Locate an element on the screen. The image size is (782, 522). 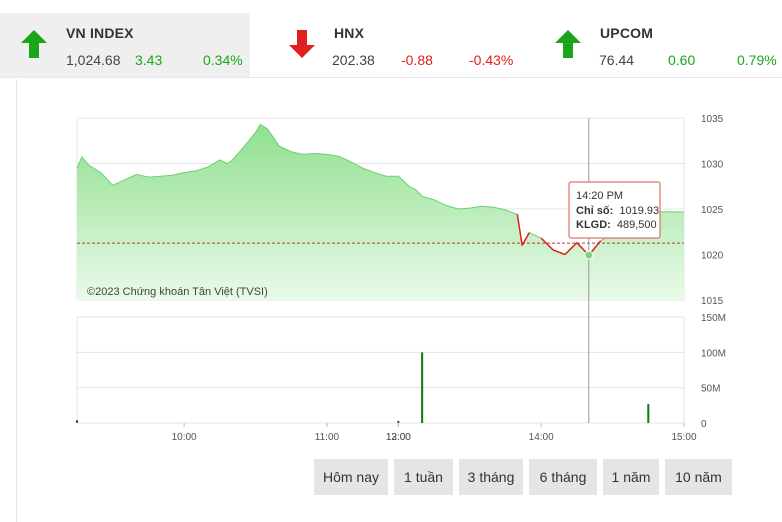
ticker-name: HNX is located at coordinates (349, 33).